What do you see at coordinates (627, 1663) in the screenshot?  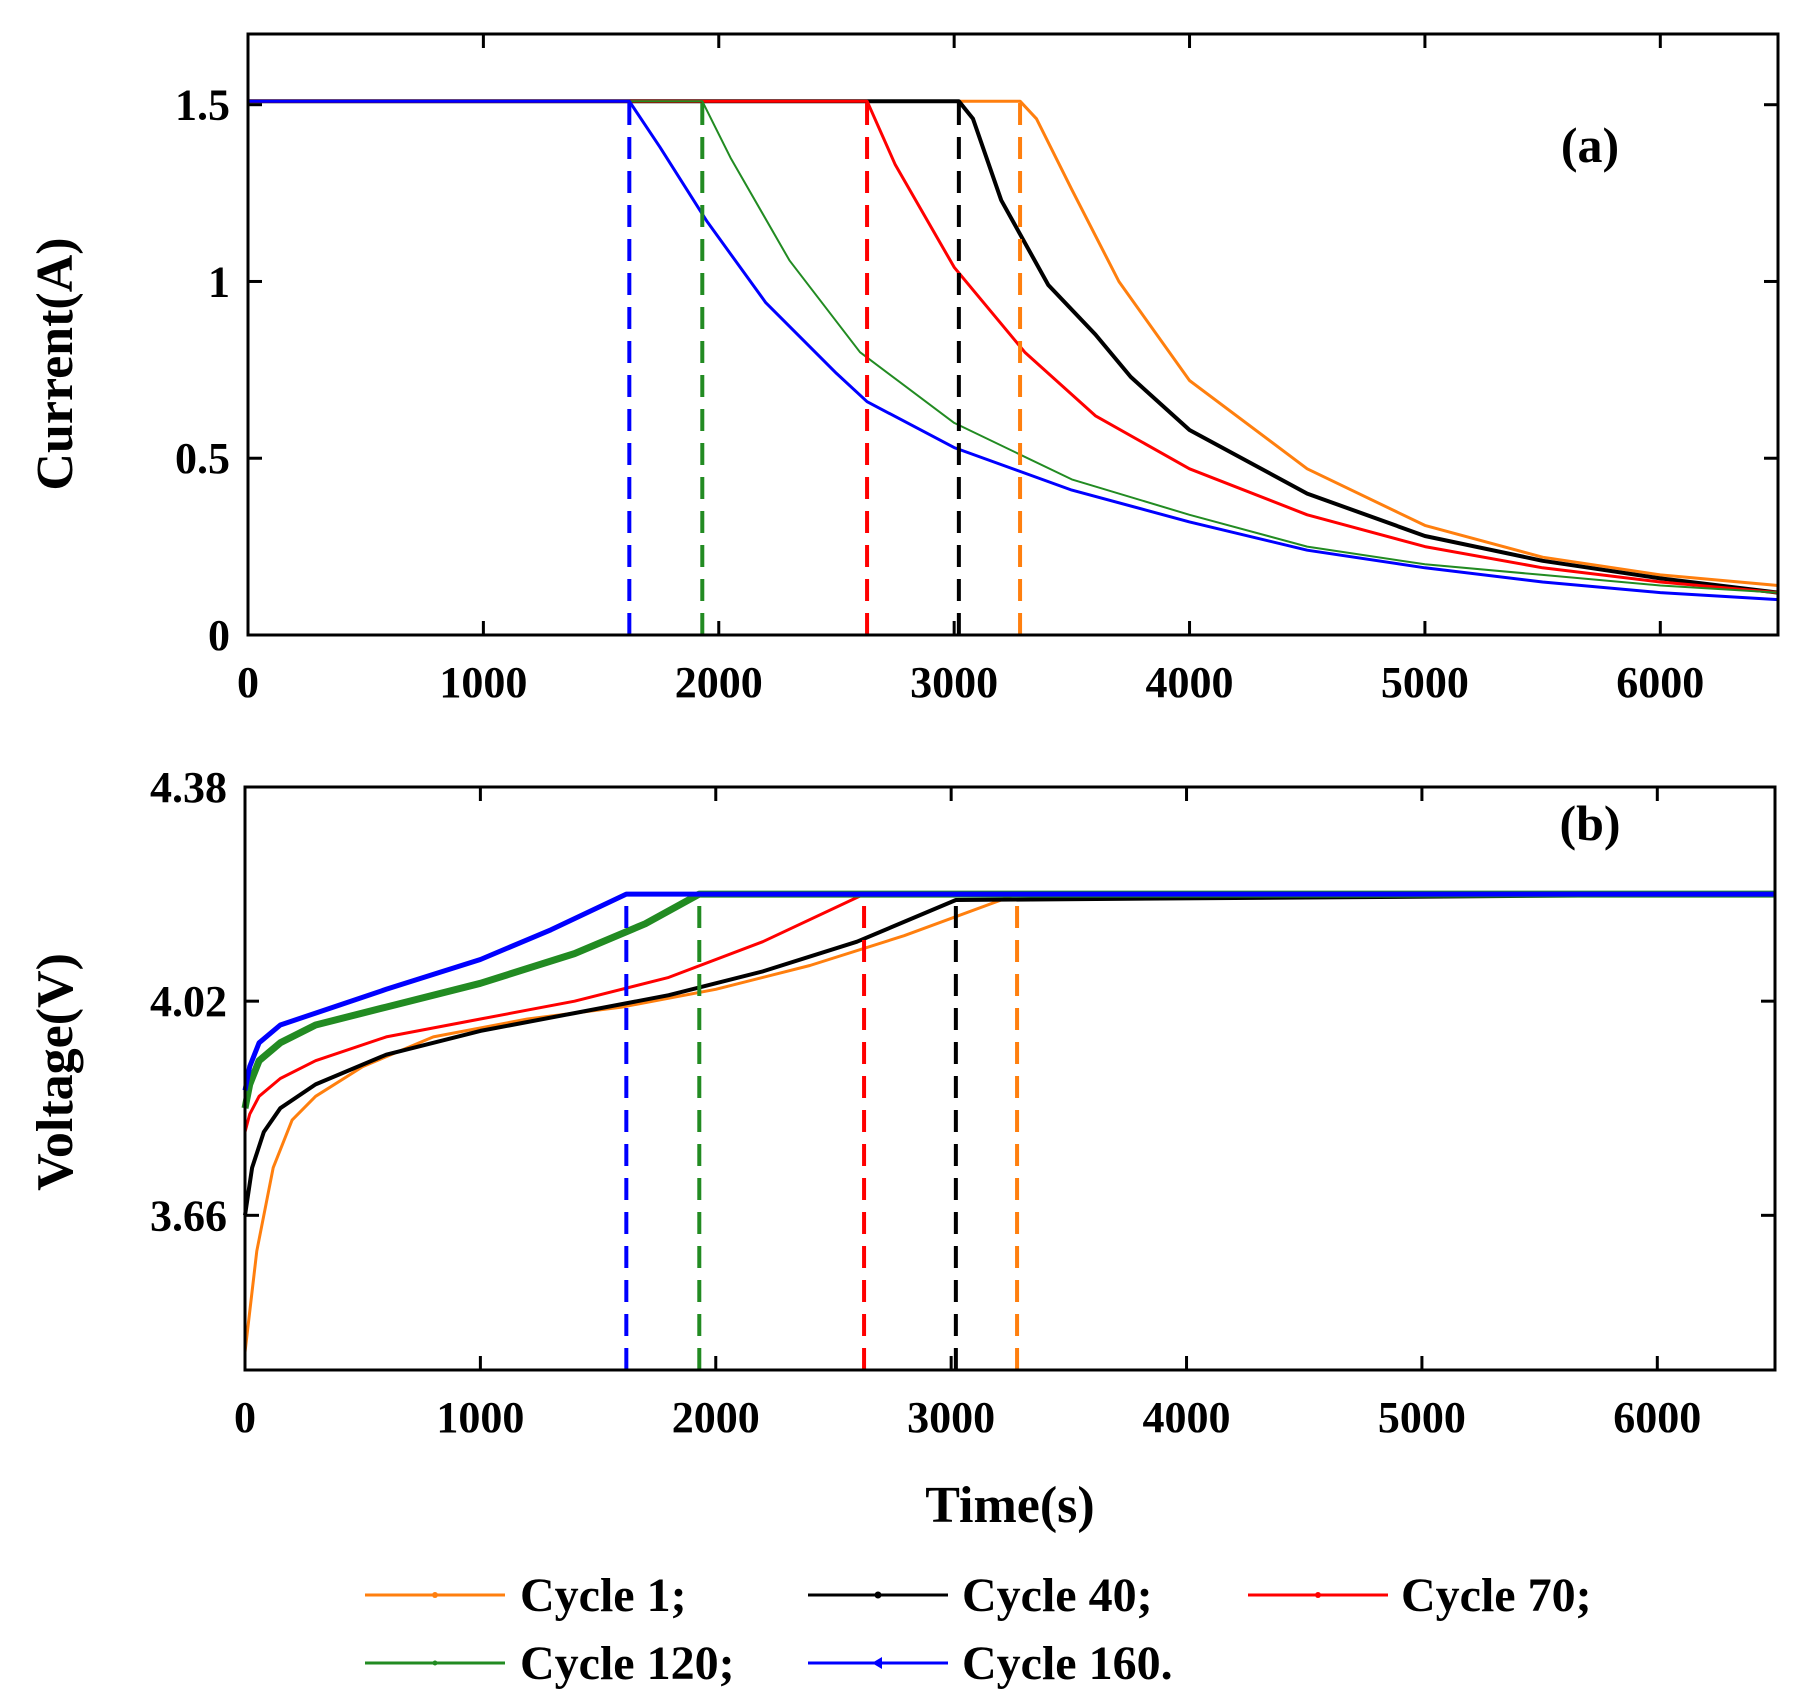 I see `legend-label-cycle-120: Cycle 120;` at bounding box center [627, 1663].